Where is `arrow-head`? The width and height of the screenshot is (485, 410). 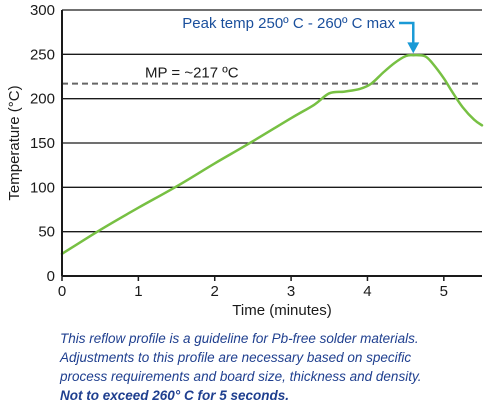
arrow-head is located at coordinates (413, 48).